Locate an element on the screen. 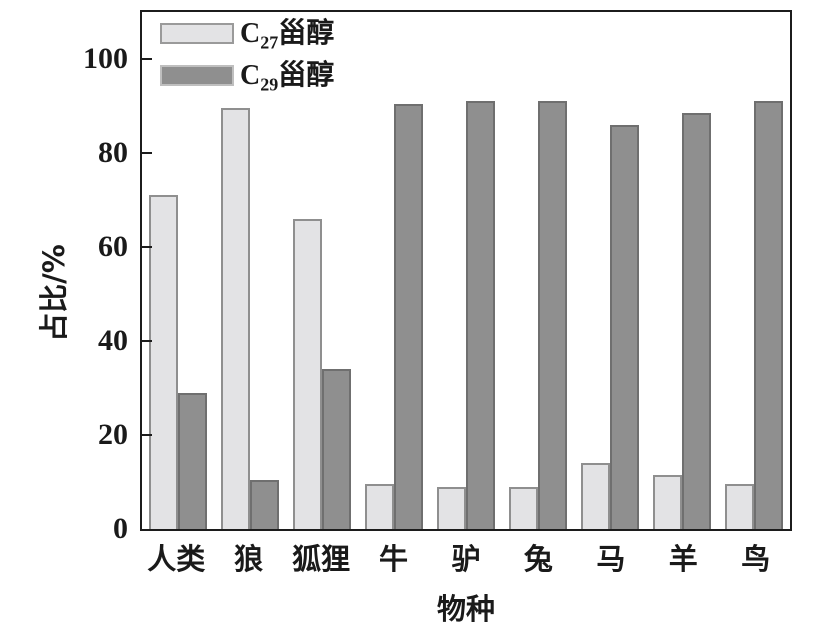 Image resolution: width=825 pixels, height=629 pixels. x-category-label-2: 狼 is located at coordinates (249, 559).